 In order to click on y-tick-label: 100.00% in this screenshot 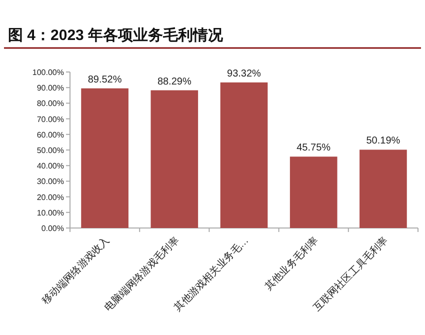, I will do `click(48, 72)`.